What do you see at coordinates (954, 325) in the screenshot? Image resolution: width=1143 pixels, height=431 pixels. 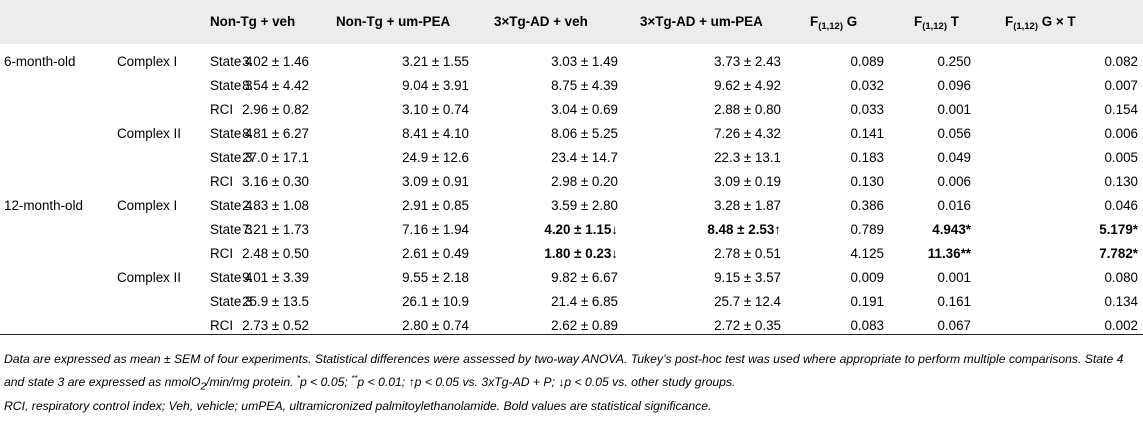 I see `f-t-cell: 0.067` at bounding box center [954, 325].